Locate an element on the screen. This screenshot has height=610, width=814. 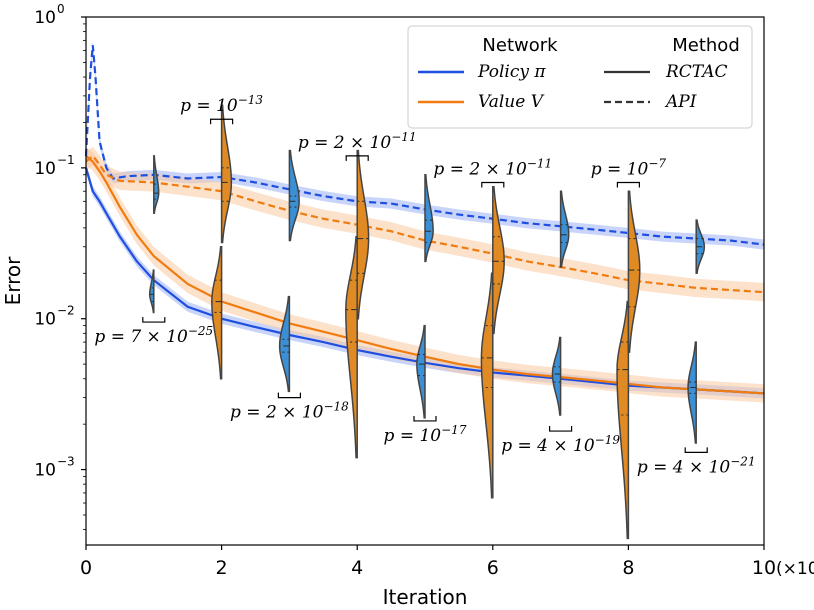
violin-policy-rctac-x5 is located at coordinates (421, 371).